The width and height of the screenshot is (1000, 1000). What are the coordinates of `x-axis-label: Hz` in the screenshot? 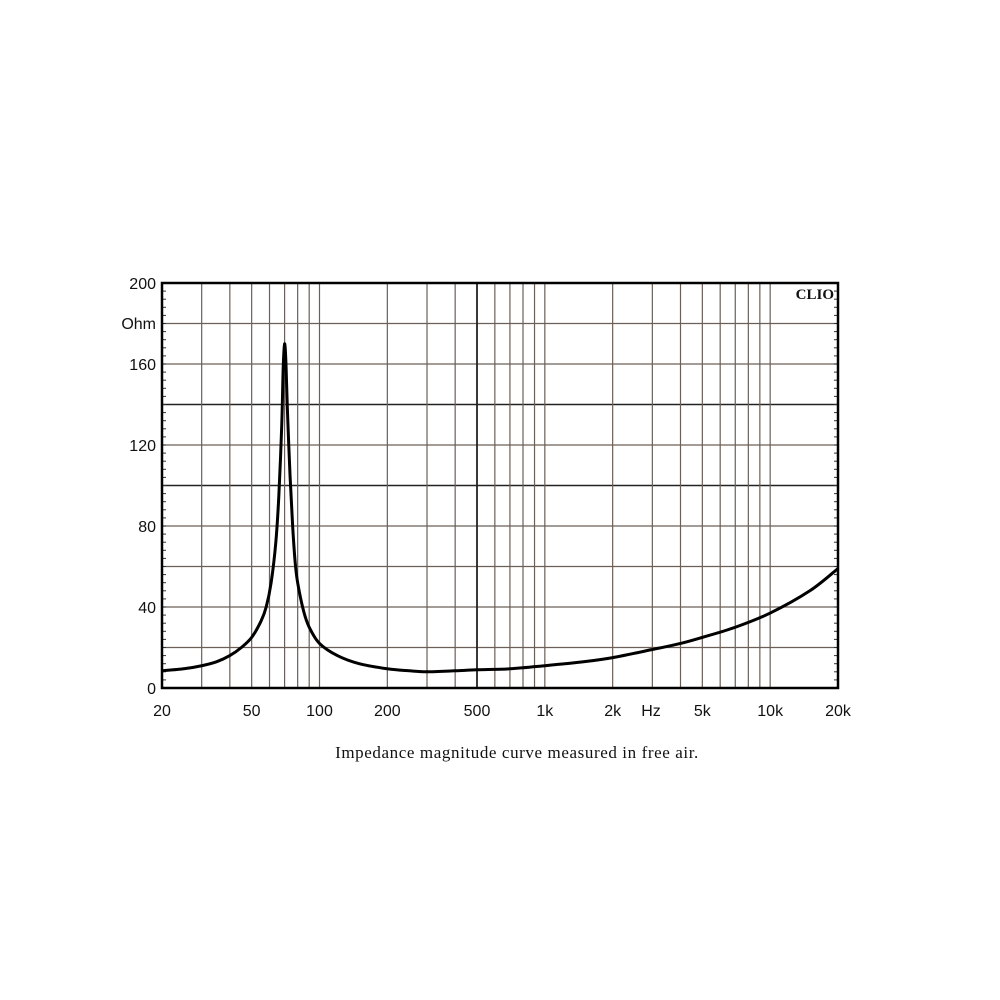 It's located at (651, 711).